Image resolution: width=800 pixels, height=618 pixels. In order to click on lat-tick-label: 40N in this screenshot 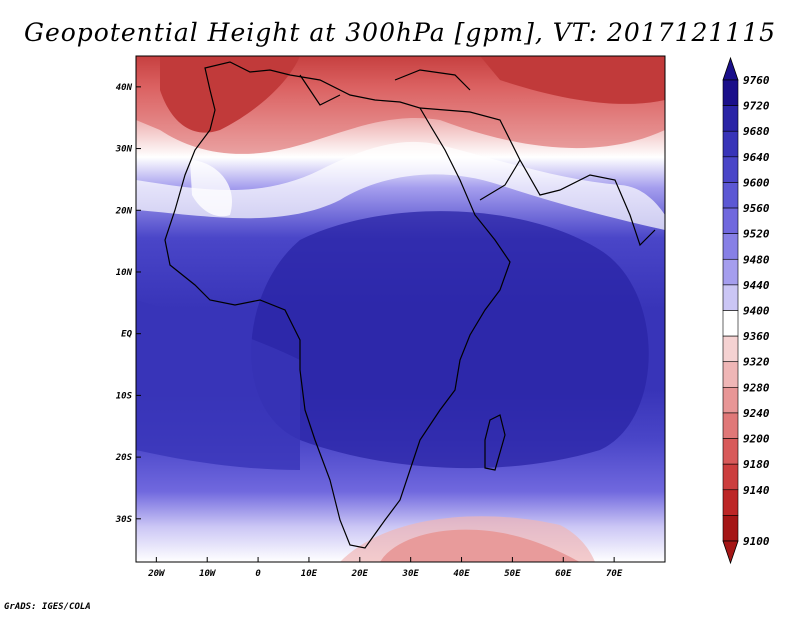, I will do `click(124, 88)`.